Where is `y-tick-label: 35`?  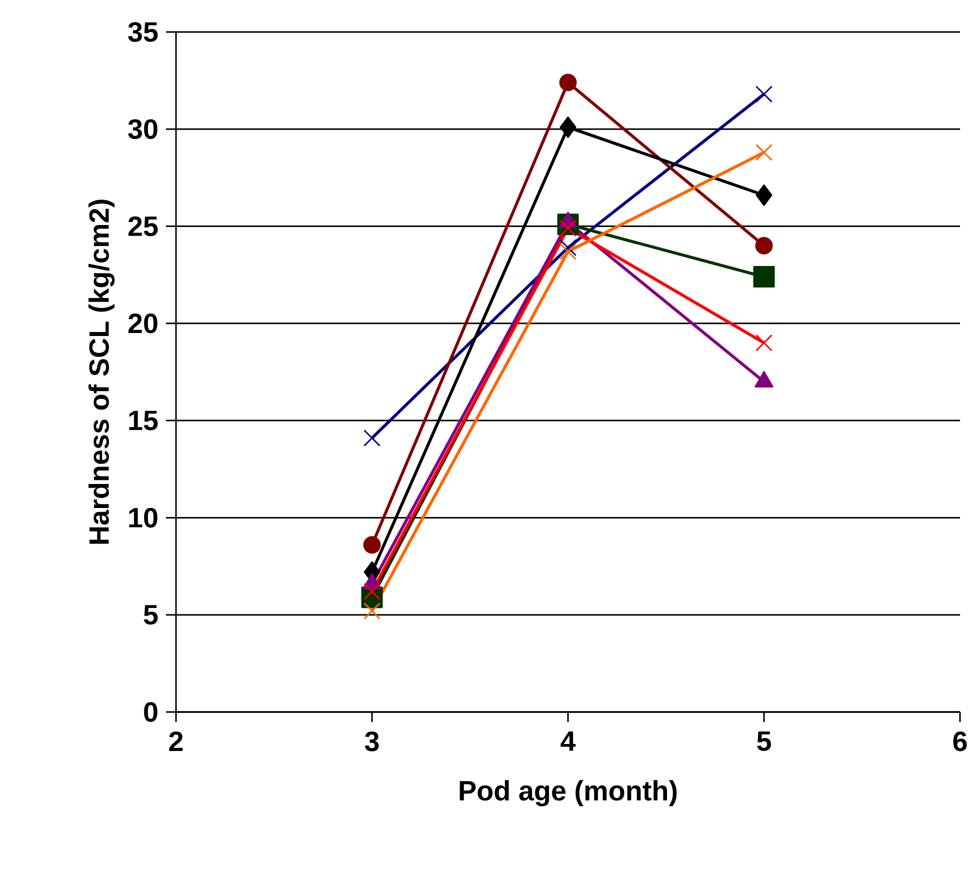
y-tick-label: 35 is located at coordinates (143, 32).